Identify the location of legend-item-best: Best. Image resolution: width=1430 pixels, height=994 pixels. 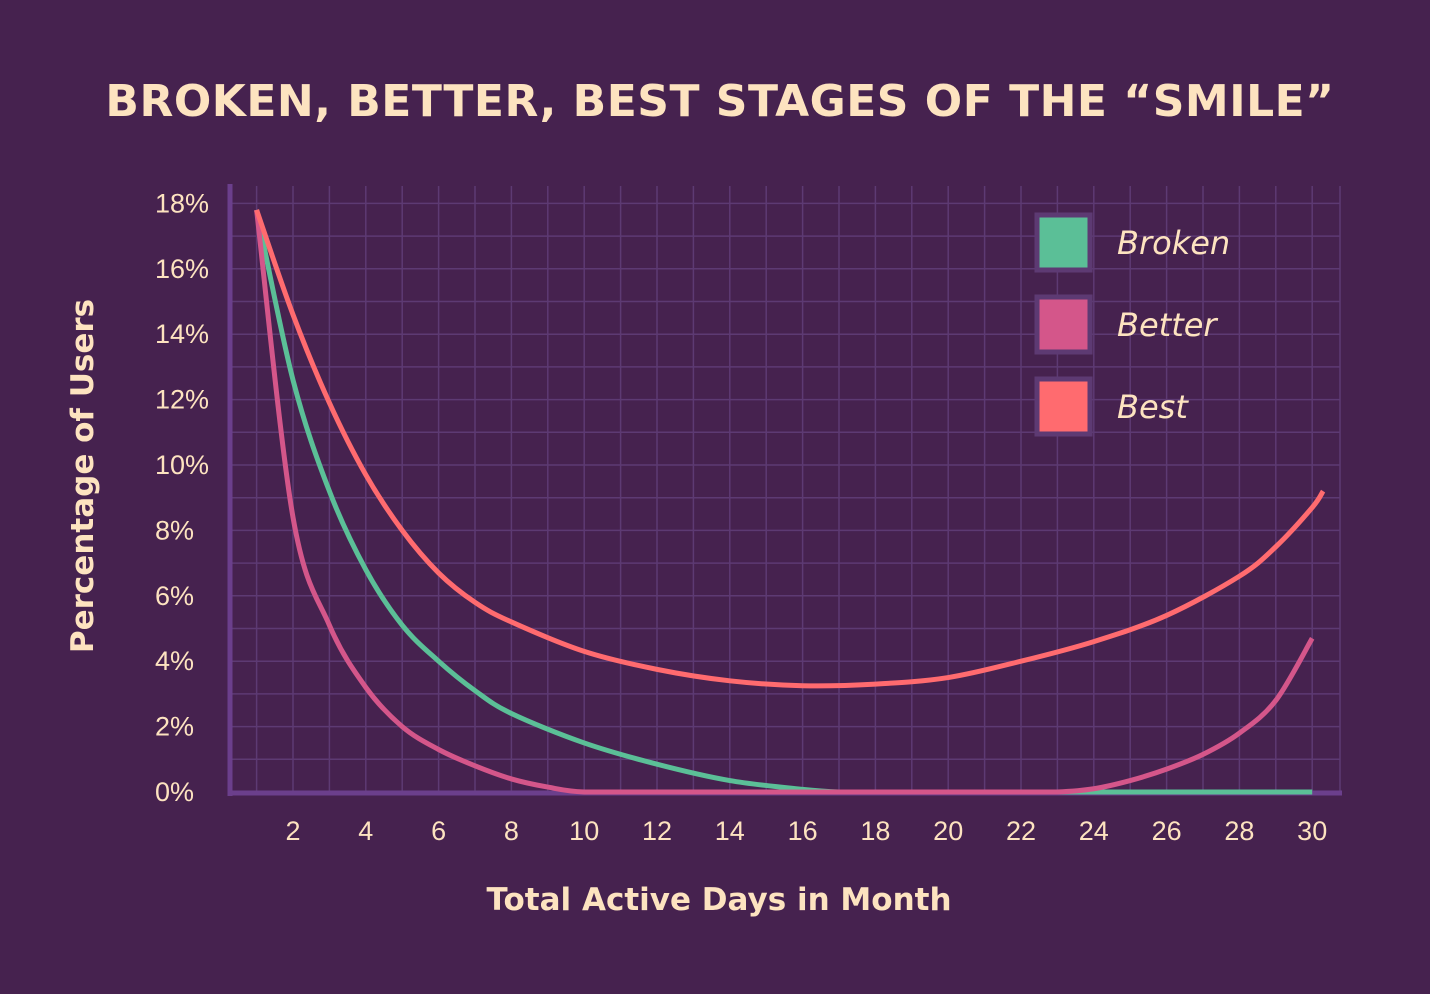
(1111, 406).